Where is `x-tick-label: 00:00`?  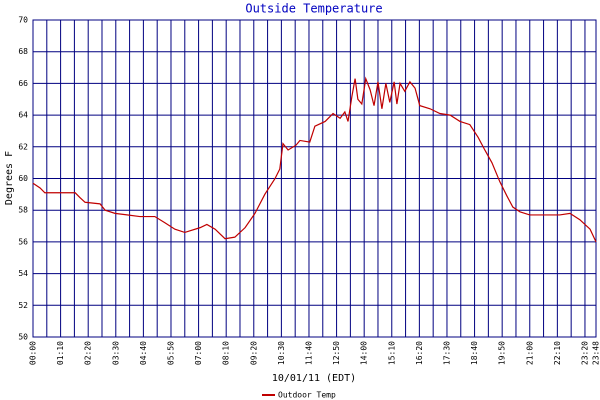 x-tick-label: 00:00 is located at coordinates (33, 353).